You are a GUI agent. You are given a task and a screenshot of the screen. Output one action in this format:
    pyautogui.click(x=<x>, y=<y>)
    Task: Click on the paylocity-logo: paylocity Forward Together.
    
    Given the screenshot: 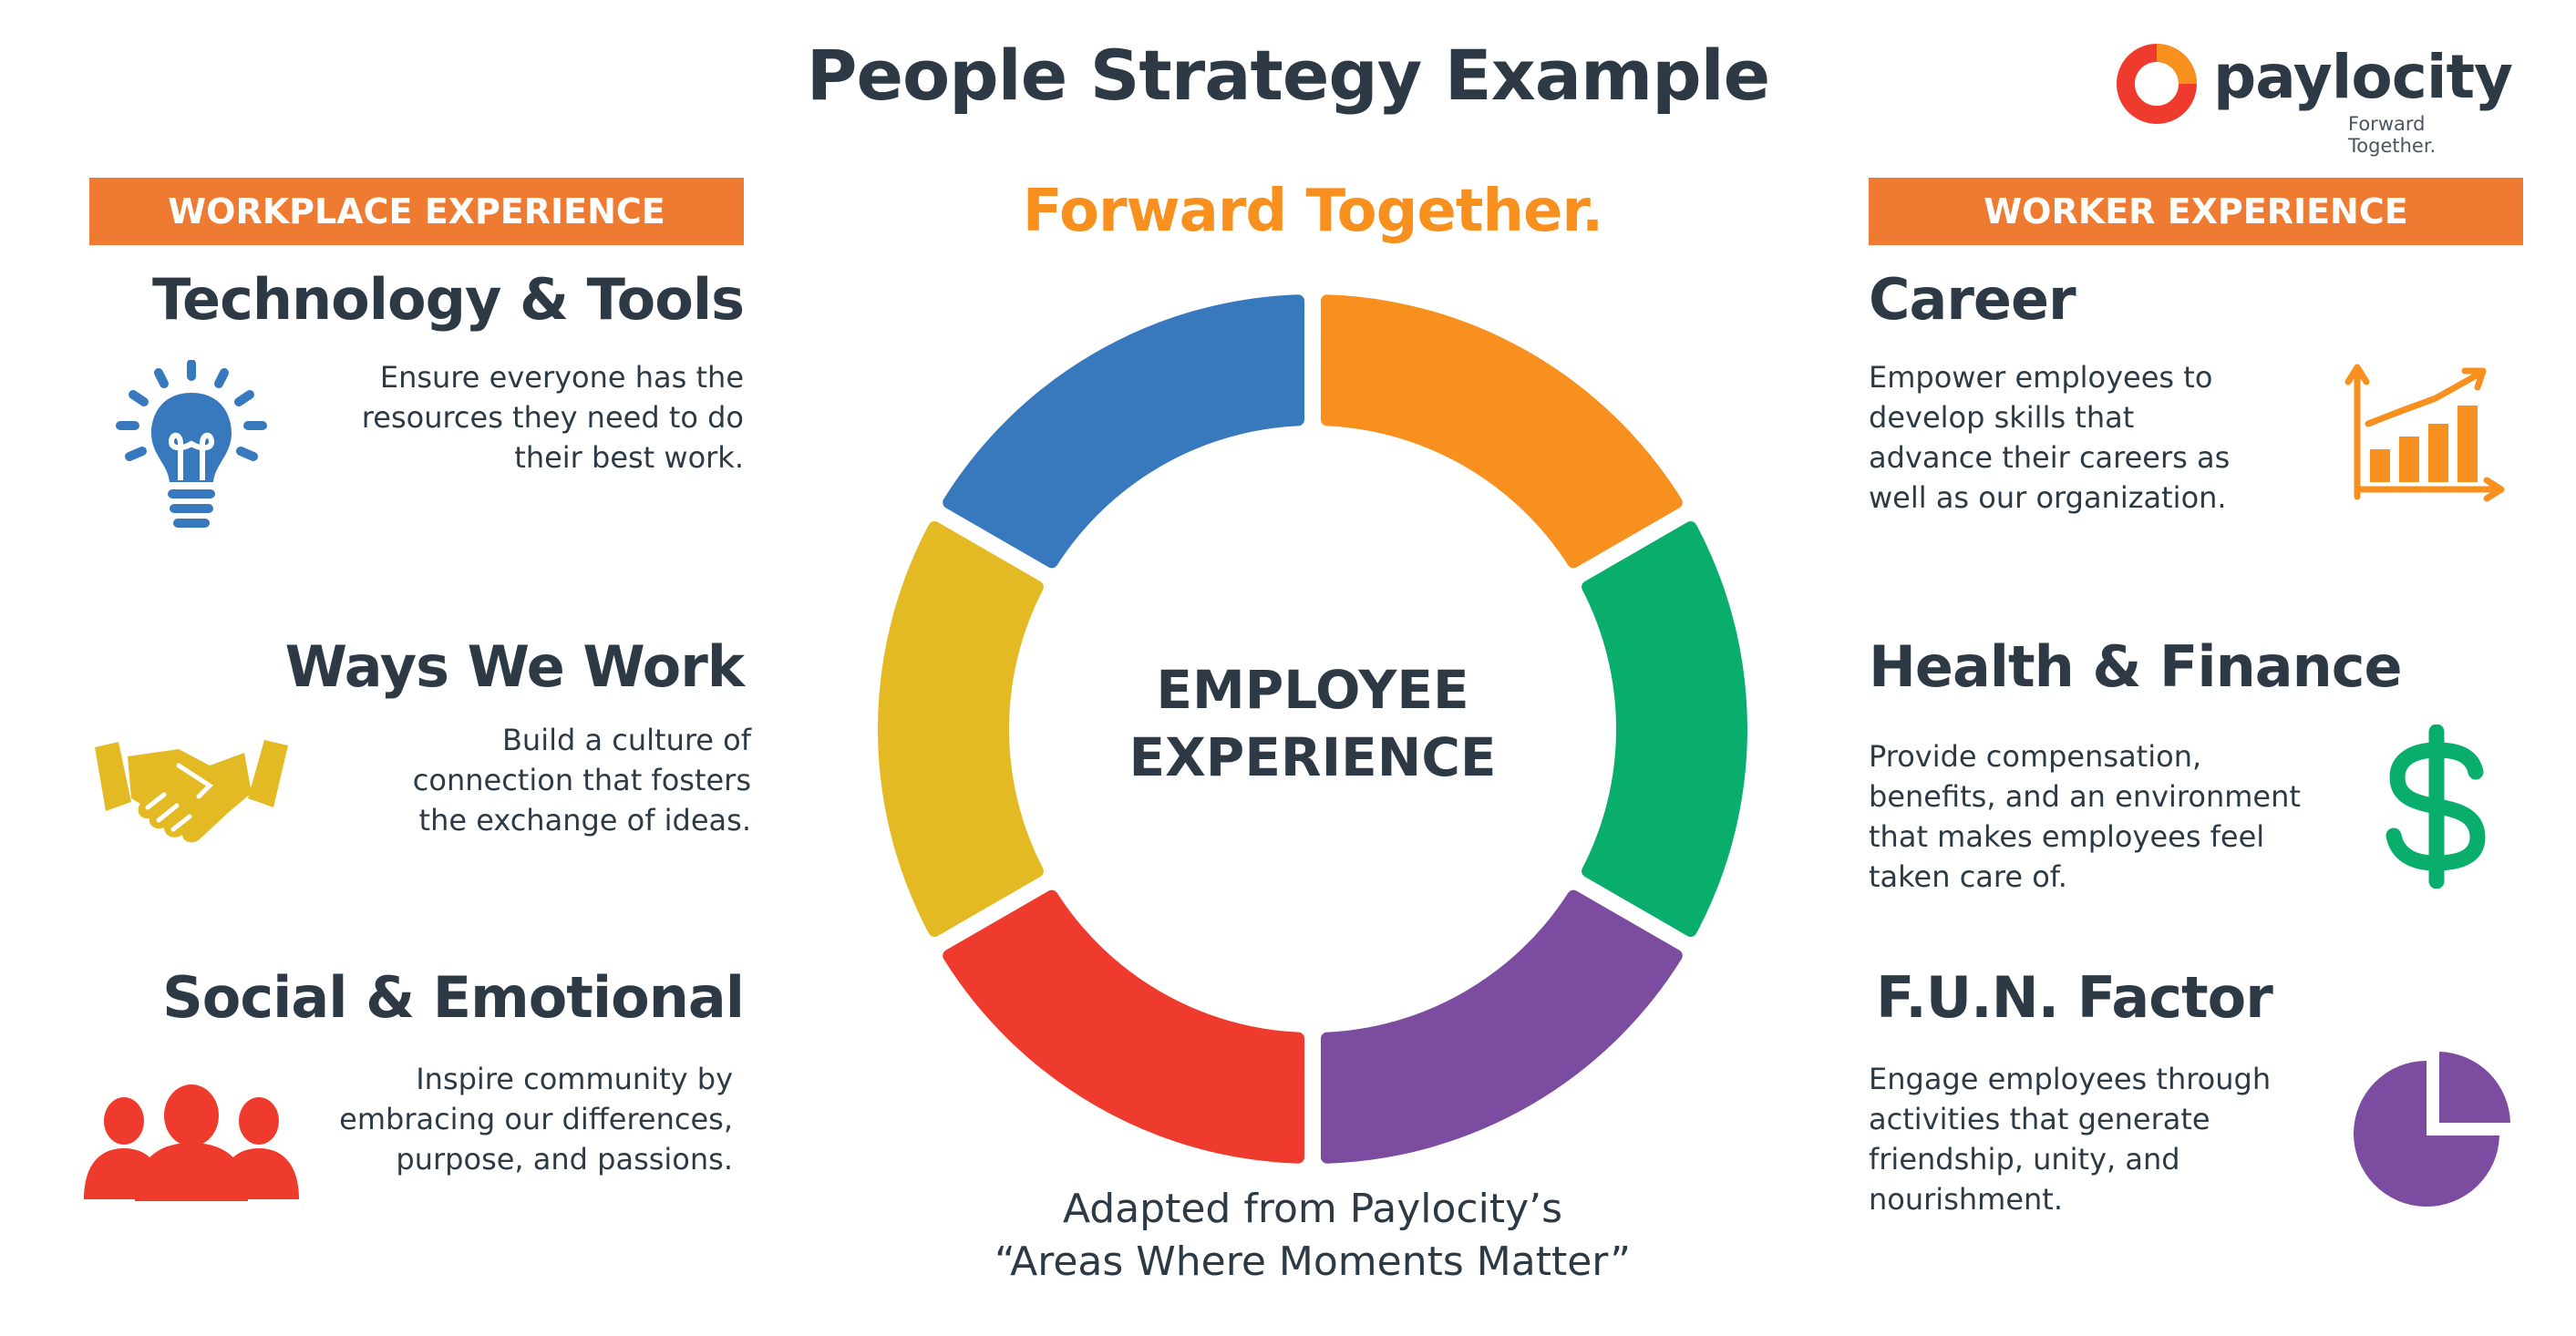 What is the action you would take?
    pyautogui.click(x=2313, y=96)
    